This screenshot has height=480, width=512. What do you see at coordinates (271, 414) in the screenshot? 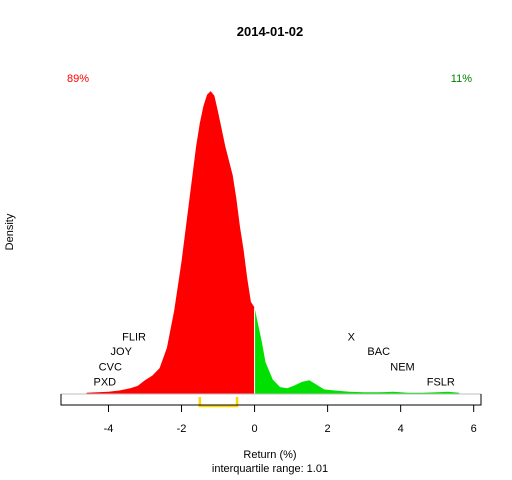
I see `x-axis: -4 -2 0 2 4 6` at bounding box center [271, 414].